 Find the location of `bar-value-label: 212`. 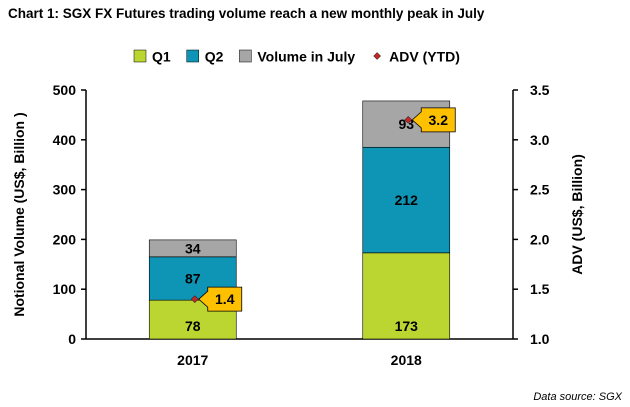

bar-value-label: 212 is located at coordinates (407, 200).